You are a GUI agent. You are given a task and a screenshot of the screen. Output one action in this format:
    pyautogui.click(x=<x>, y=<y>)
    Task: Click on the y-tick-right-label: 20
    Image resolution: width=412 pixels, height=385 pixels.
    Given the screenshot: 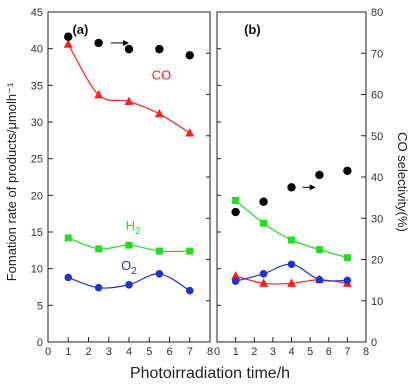 What is the action you would take?
    pyautogui.click(x=377, y=261)
    